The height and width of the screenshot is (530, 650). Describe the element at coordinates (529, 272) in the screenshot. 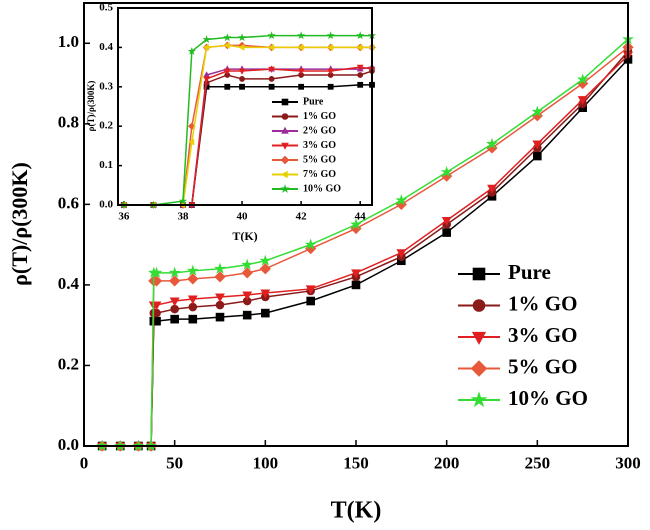

I see `legend-label: Pure` at that location.